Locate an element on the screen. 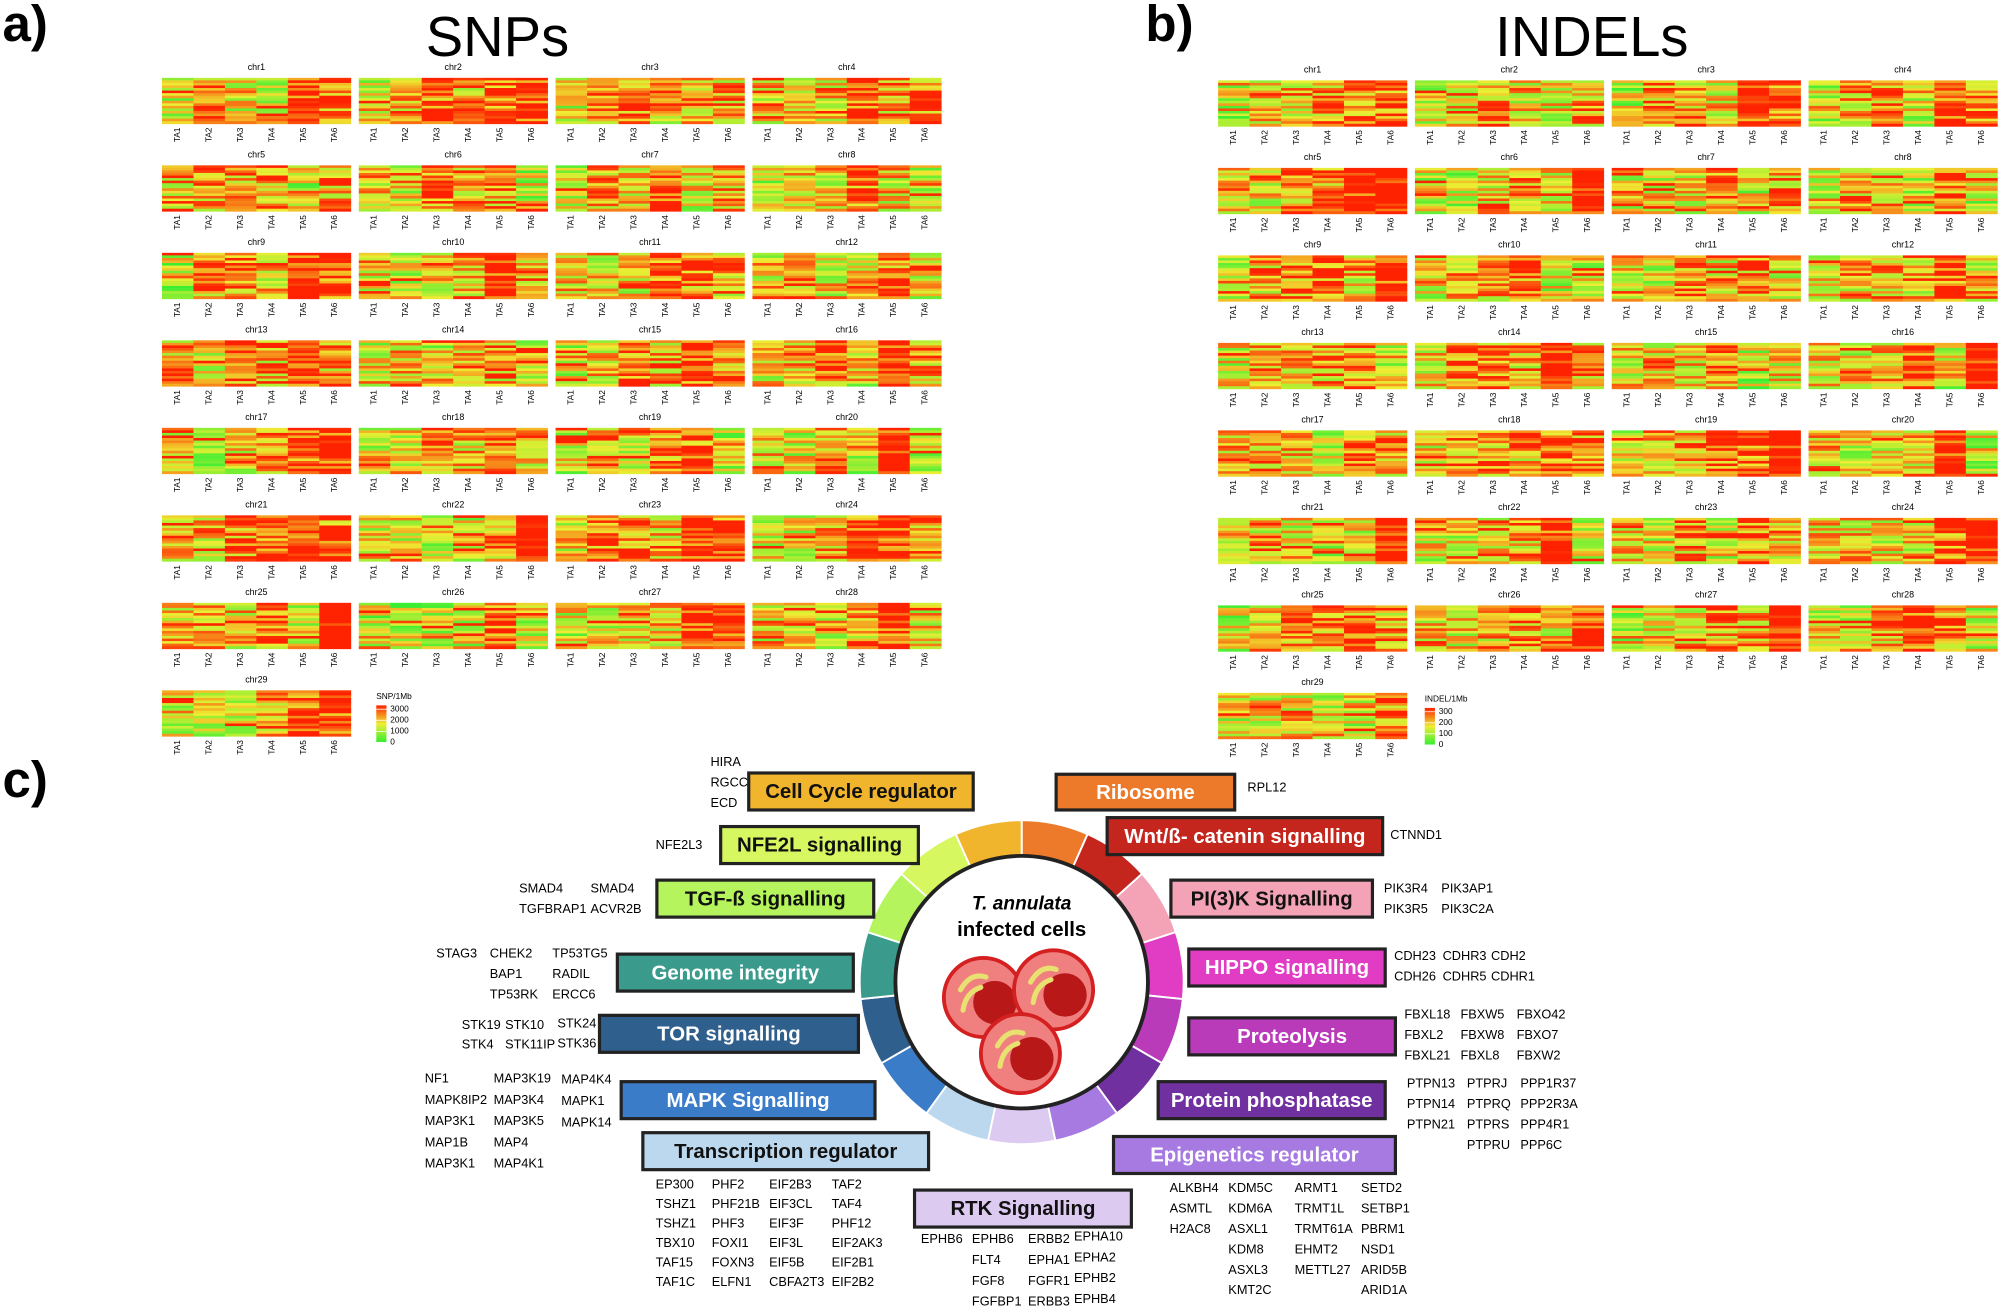  sample-label: TA4 is located at coordinates (1327, 137).